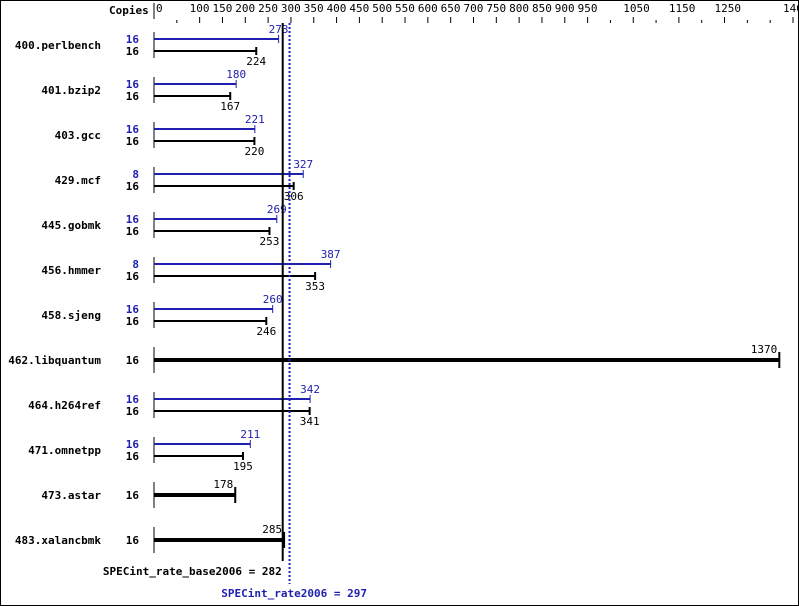 This screenshot has width=799, height=606. What do you see at coordinates (71, 270) in the screenshot?
I see `benchmark-label: 456.hmmer` at bounding box center [71, 270].